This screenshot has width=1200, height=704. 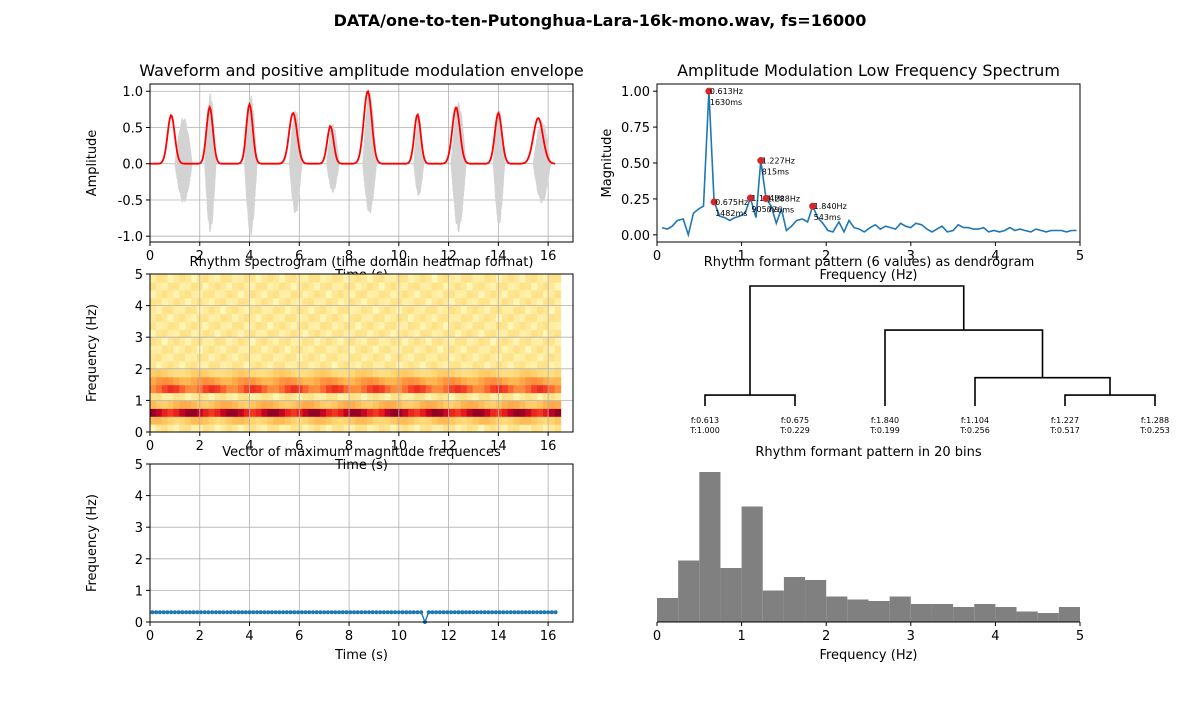 What do you see at coordinates (607, 163) in the screenshot?
I see `am-spectrum-ylabel: Magnitude` at bounding box center [607, 163].